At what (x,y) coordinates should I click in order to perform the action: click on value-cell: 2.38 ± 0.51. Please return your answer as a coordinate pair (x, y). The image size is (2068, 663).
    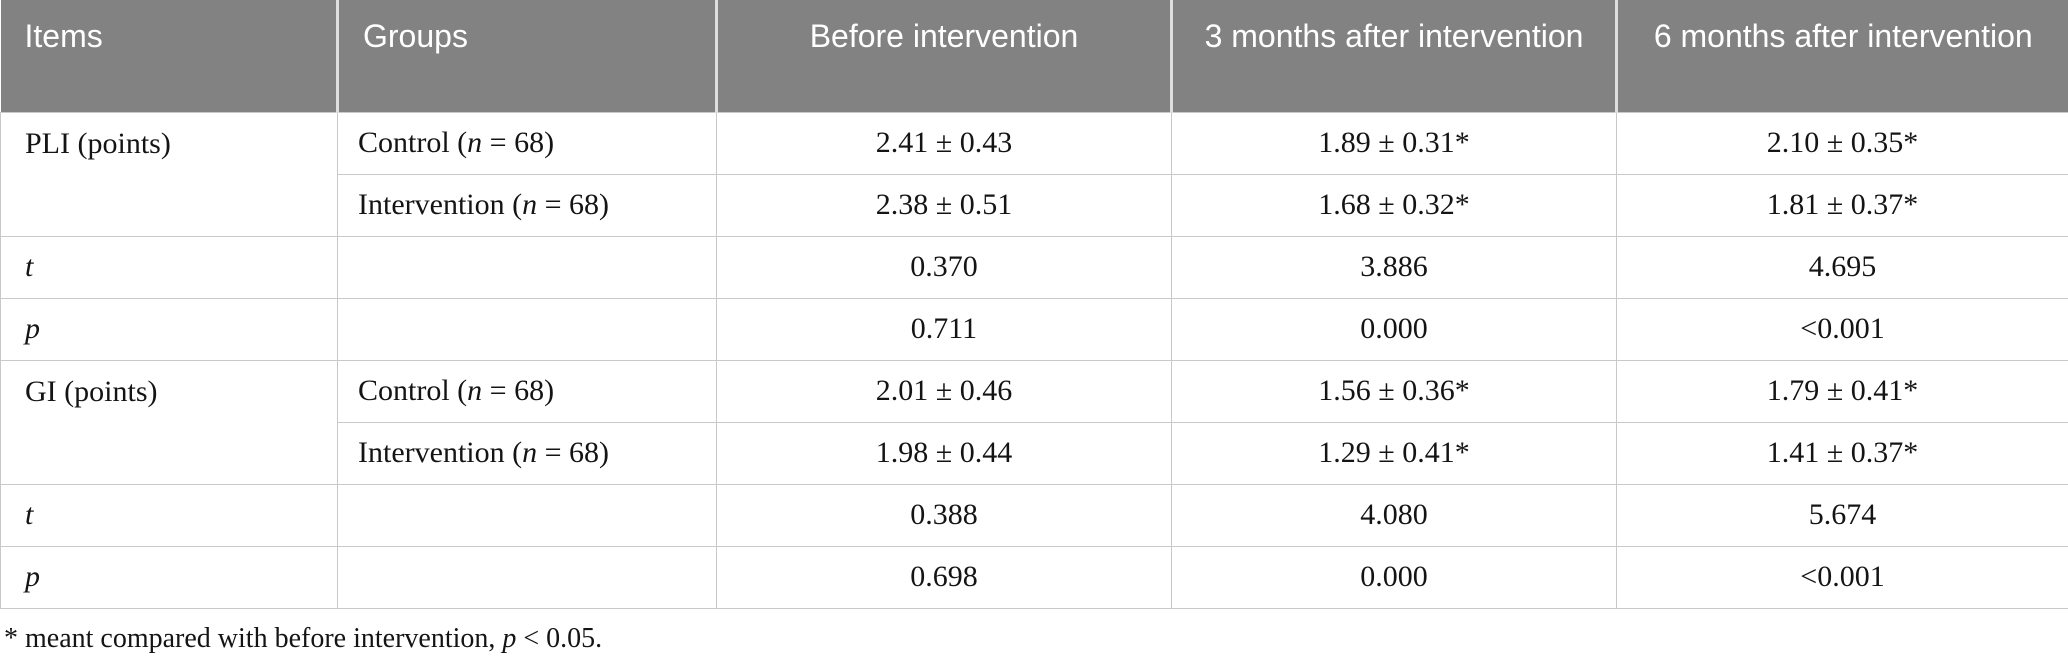
    Looking at the image, I should click on (944, 205).